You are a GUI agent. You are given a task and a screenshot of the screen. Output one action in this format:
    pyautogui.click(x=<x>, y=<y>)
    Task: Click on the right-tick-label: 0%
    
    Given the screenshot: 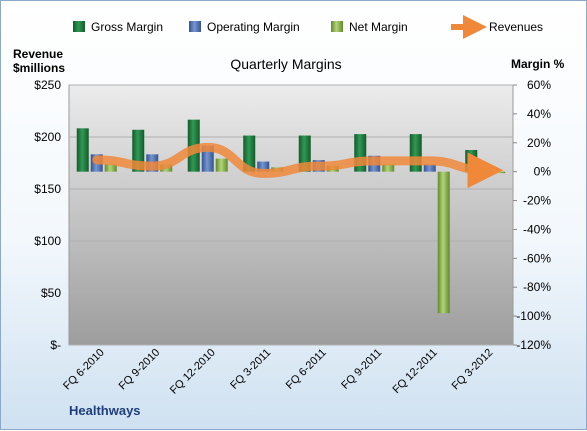 What is the action you would take?
    pyautogui.click(x=543, y=172)
    